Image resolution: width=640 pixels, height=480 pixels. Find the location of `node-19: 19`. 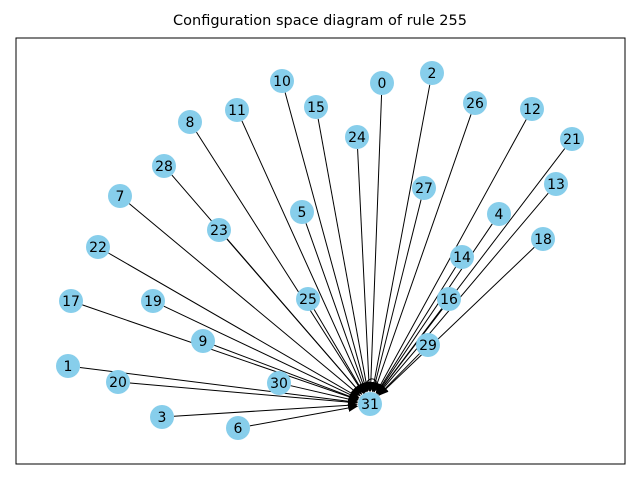

node-19: 19 is located at coordinates (153, 301).